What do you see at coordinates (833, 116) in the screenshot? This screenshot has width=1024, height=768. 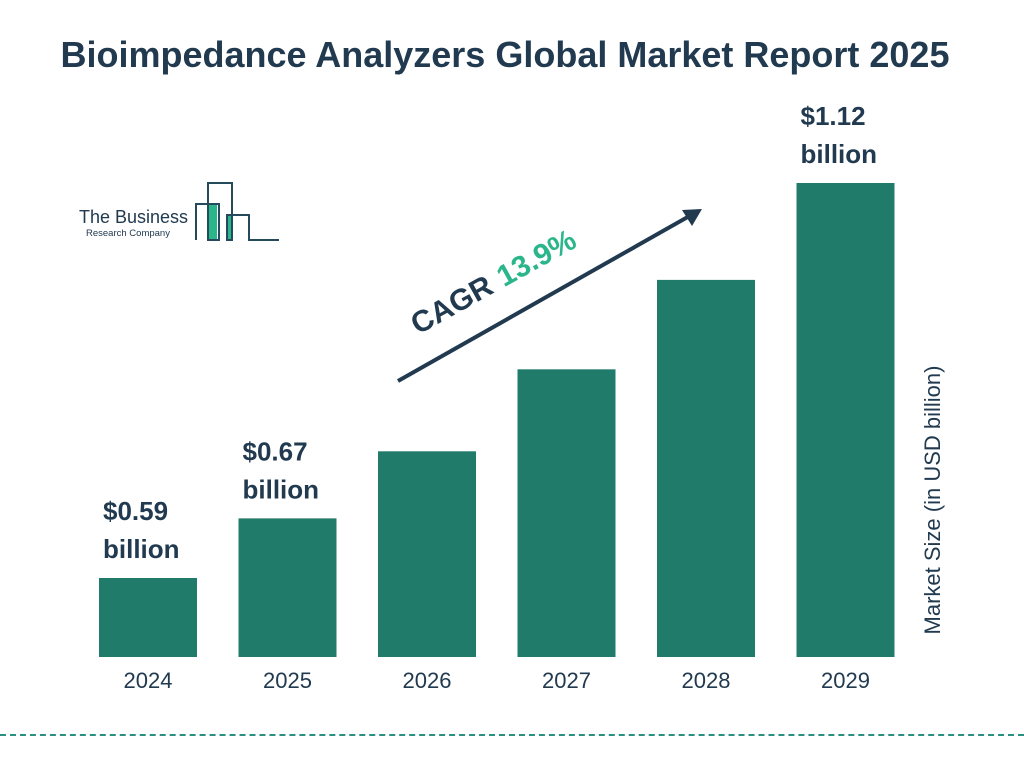 I see `data-label: $1.12` at bounding box center [833, 116].